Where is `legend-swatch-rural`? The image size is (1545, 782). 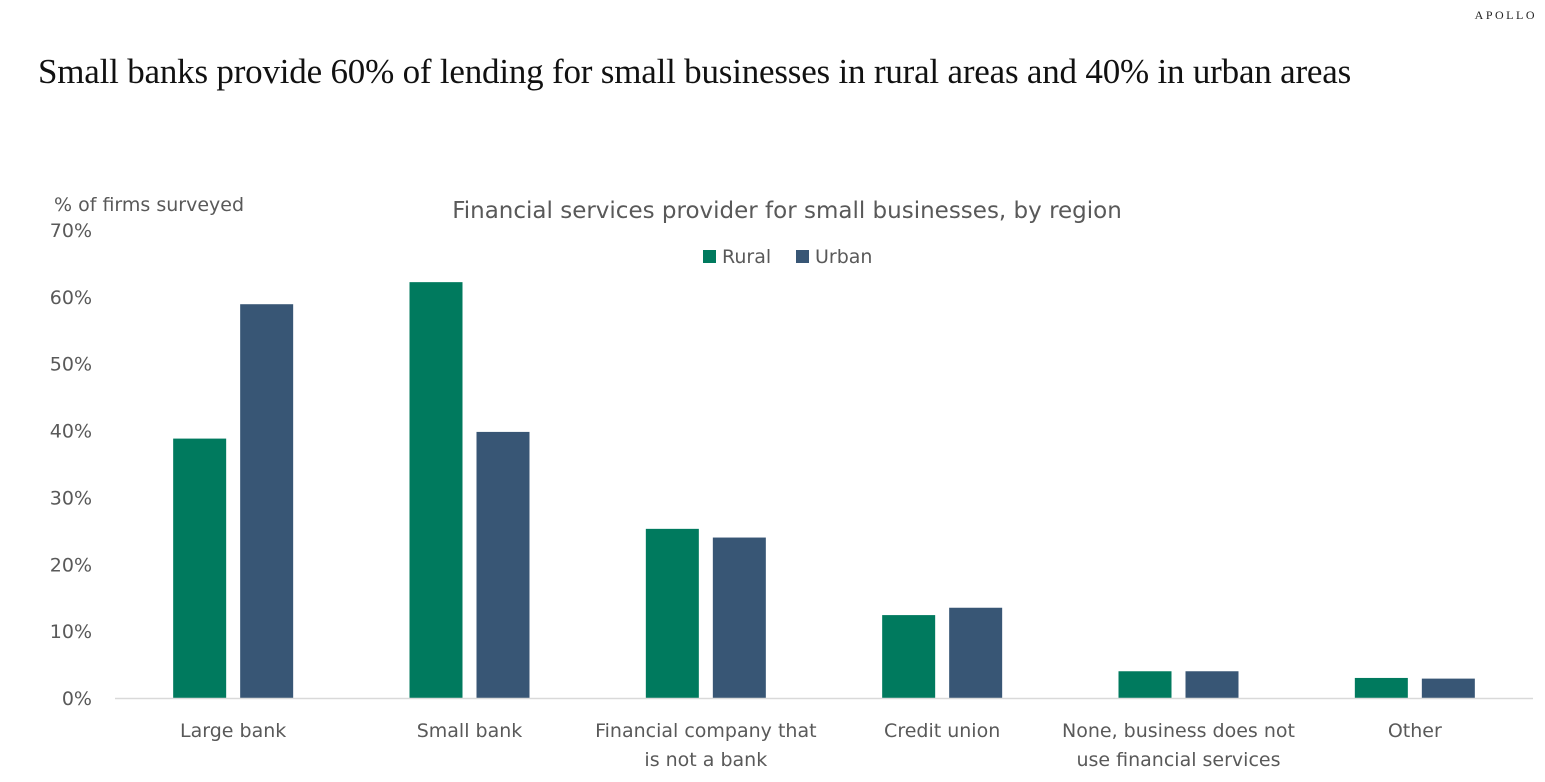
legend-swatch-rural is located at coordinates (709, 256).